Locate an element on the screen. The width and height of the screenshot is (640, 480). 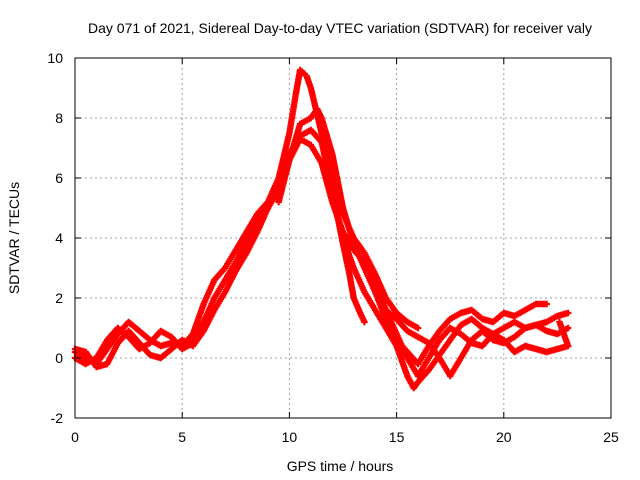
x-tick-label: 15 is located at coordinates (397, 437).